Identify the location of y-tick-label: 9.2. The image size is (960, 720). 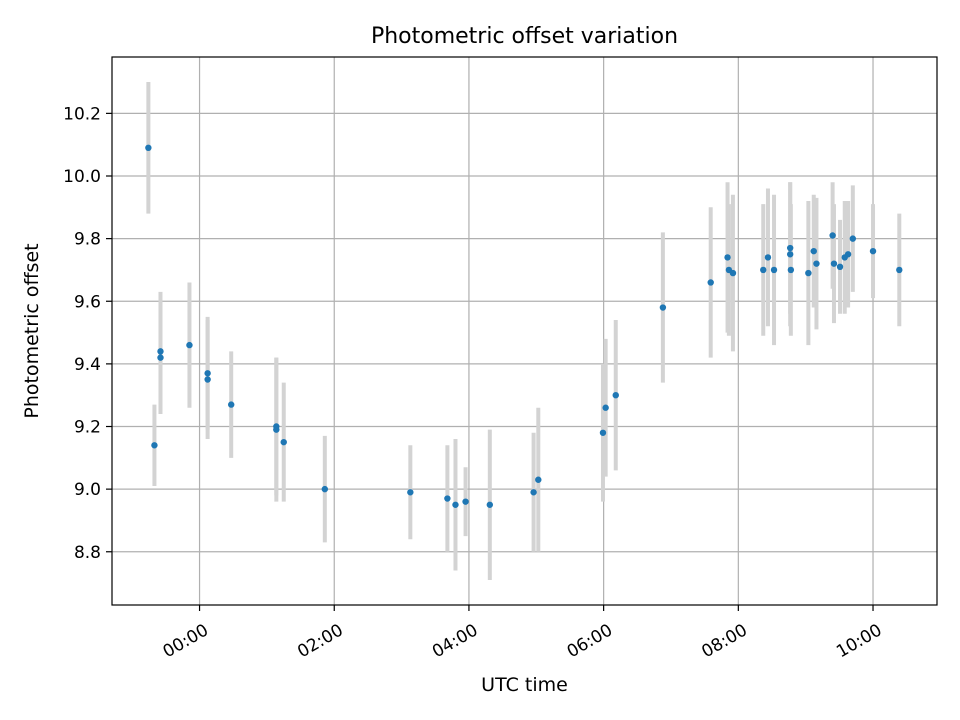
(87, 428).